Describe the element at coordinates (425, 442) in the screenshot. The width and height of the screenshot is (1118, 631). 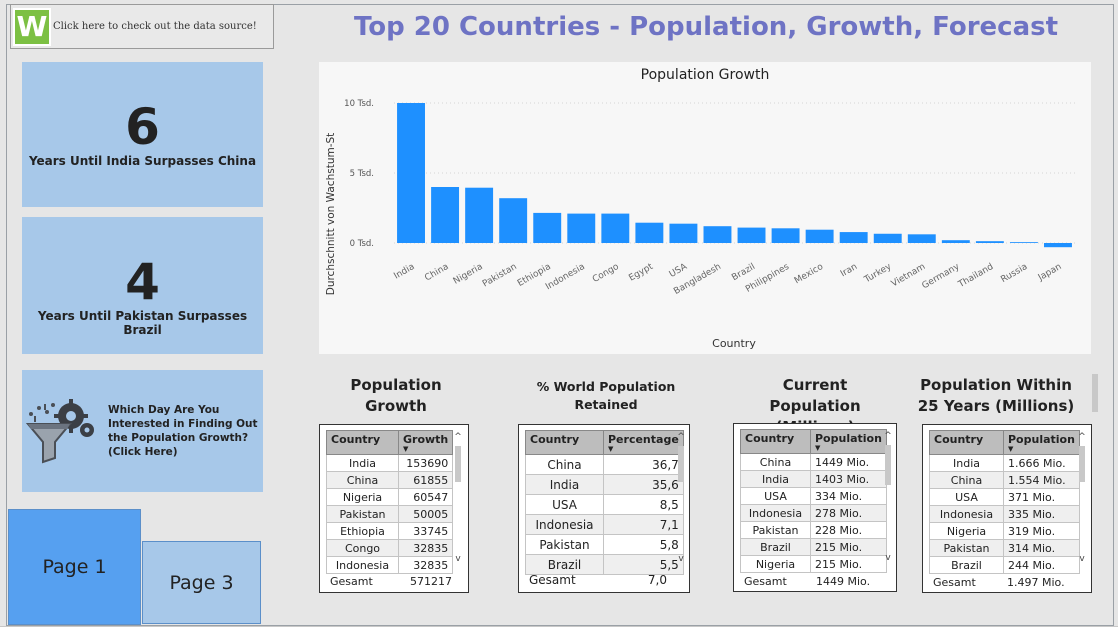
I see `column-header-growth: Growth ▼` at that location.